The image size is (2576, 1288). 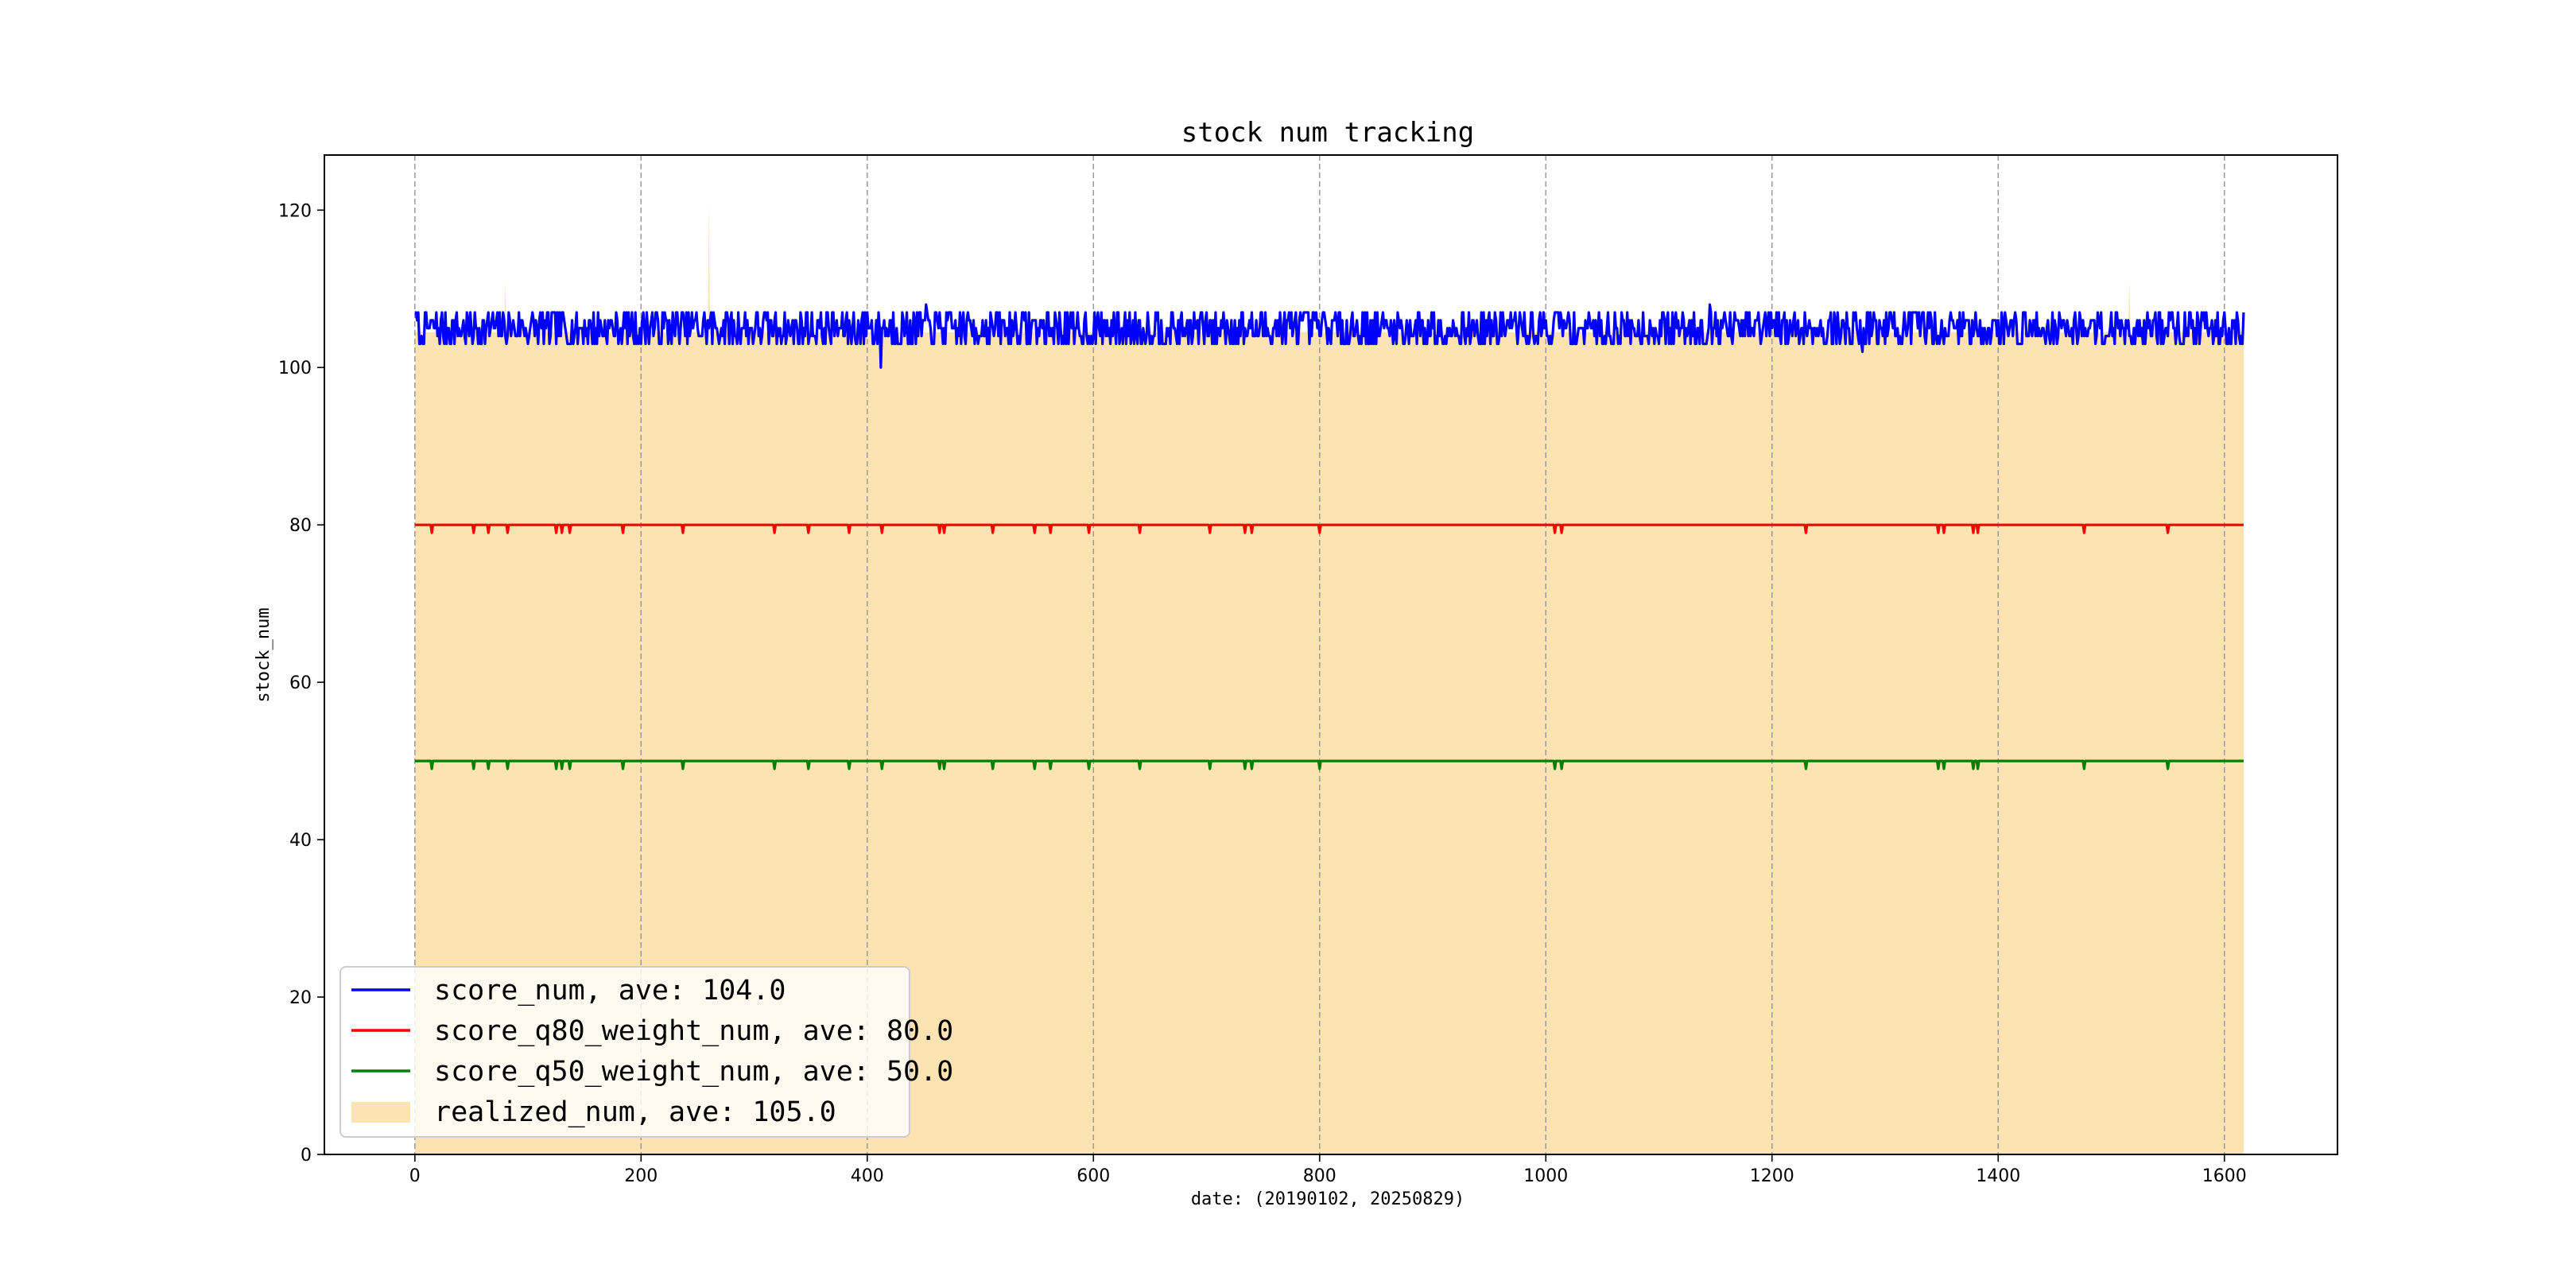 I want to click on line-series-score-num, so click(x=1330, y=336).